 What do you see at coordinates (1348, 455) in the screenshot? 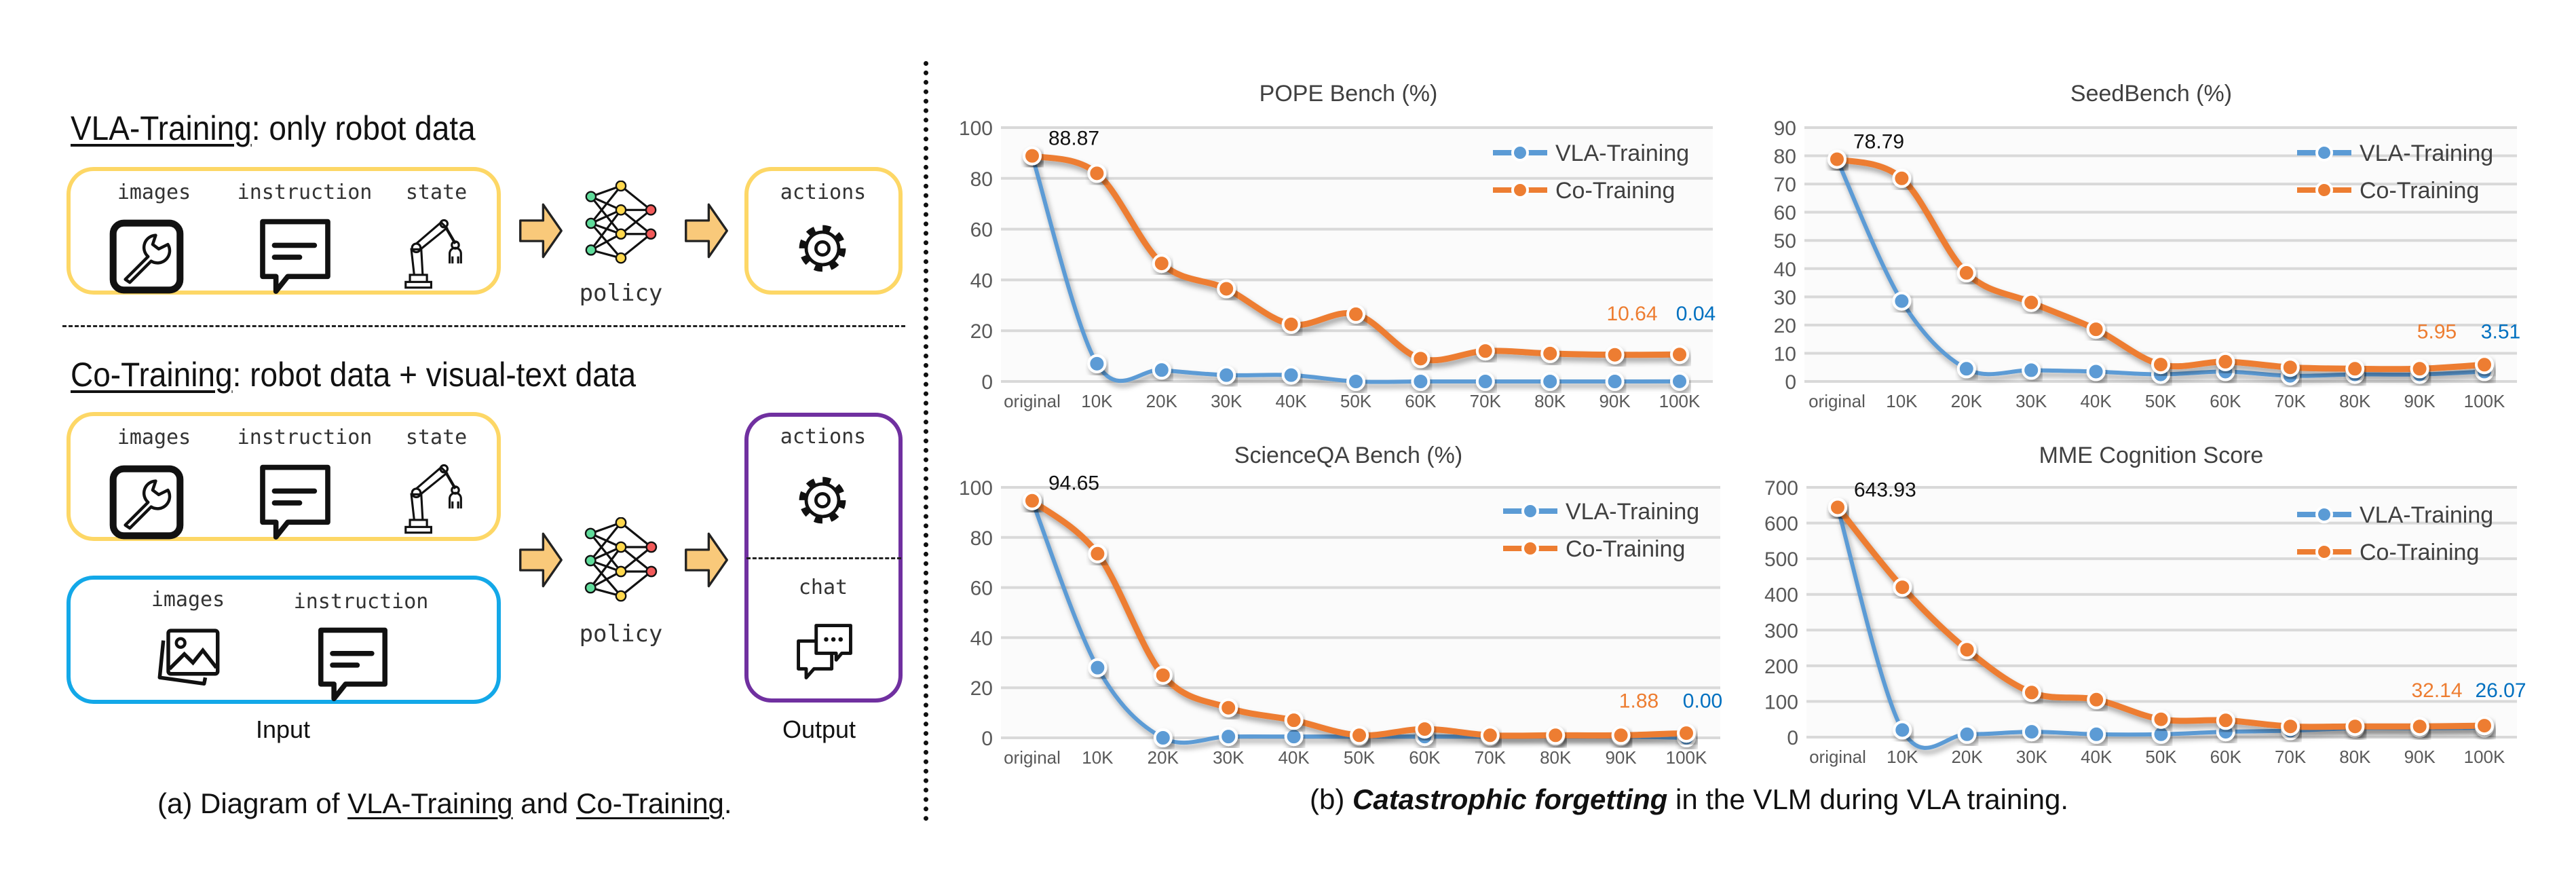
I see `chart-title: ScienceQA Bench (%)` at bounding box center [1348, 455].